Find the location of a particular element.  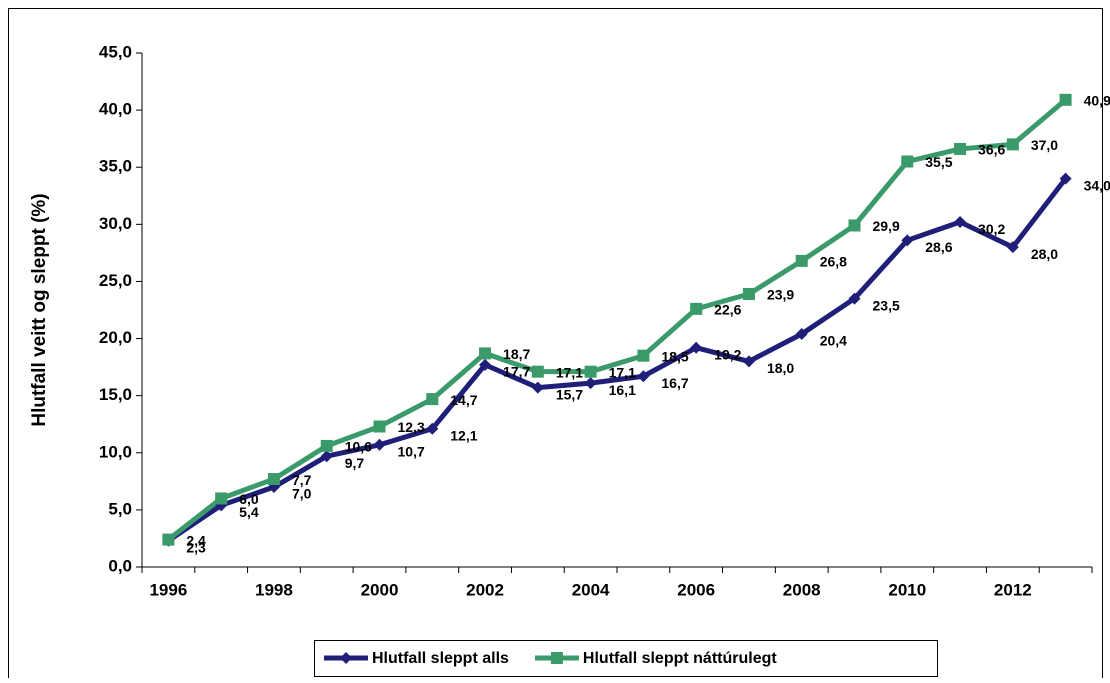

x-tick-label: 2008 is located at coordinates (802, 589).